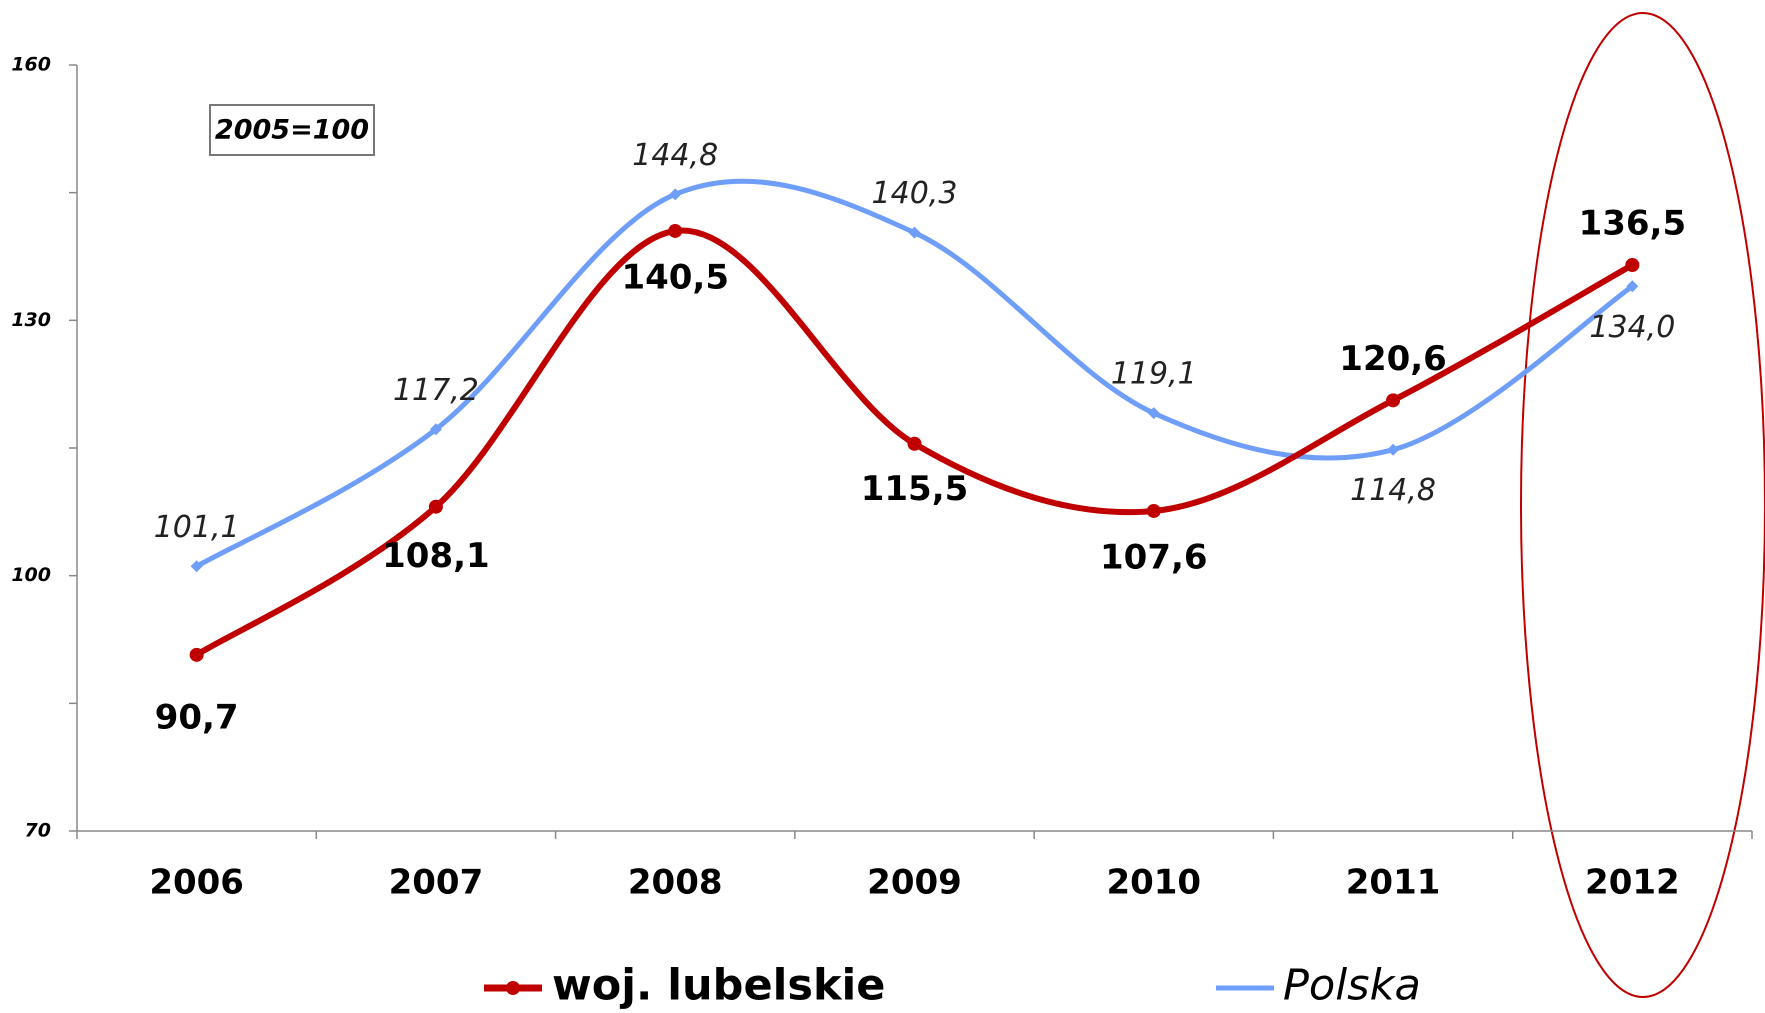 The image size is (1765, 1013). I want to click on x-tick-label: 2006, so click(196, 883).